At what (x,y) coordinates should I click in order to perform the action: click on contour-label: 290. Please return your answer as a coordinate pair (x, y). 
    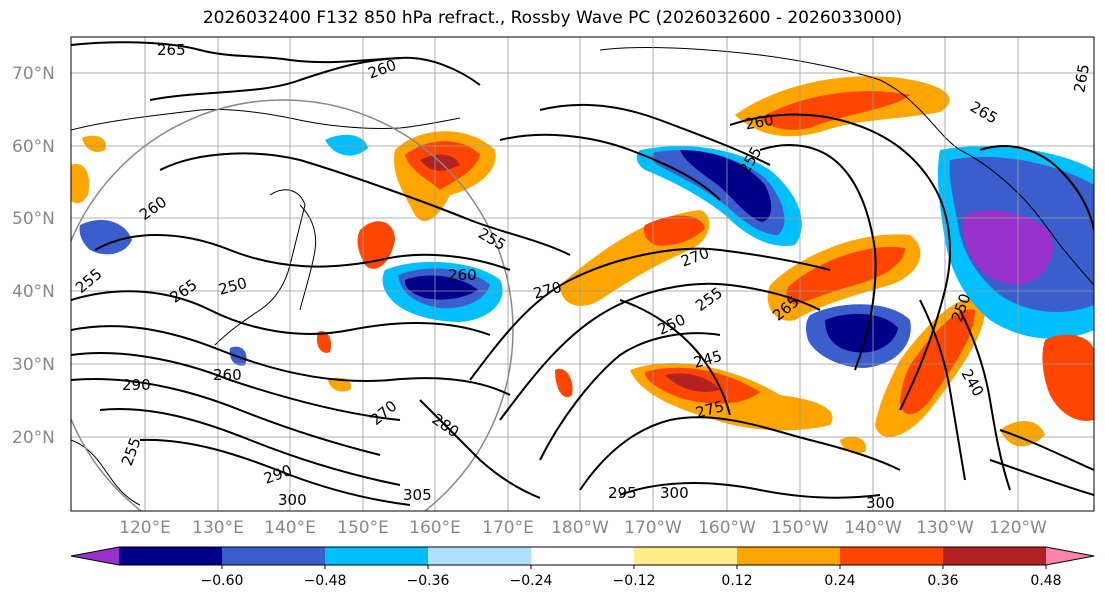
    Looking at the image, I should click on (136, 385).